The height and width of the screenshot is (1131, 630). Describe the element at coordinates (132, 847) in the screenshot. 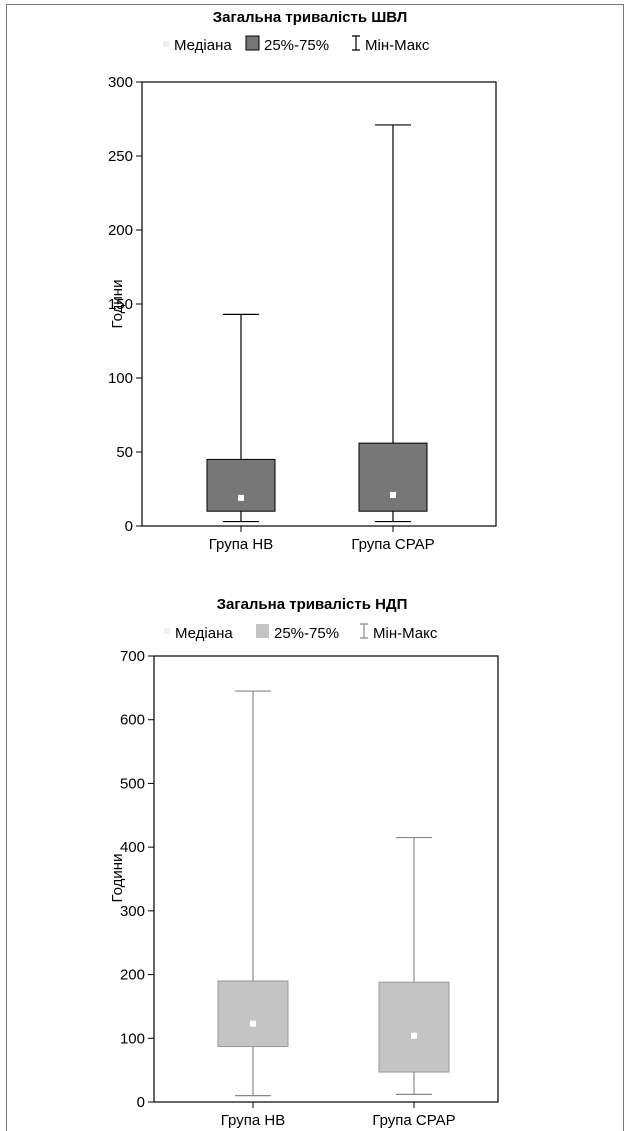

I see `y-tick-label: 400` at that location.